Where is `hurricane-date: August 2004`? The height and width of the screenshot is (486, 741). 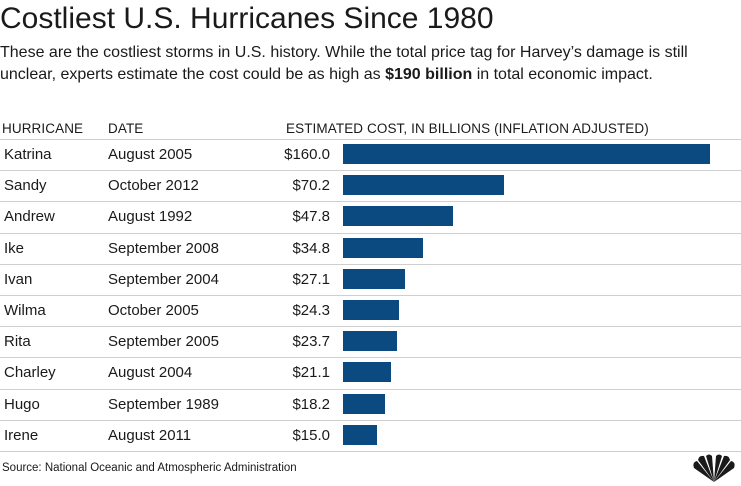 hurricane-date: August 2004 is located at coordinates (150, 372).